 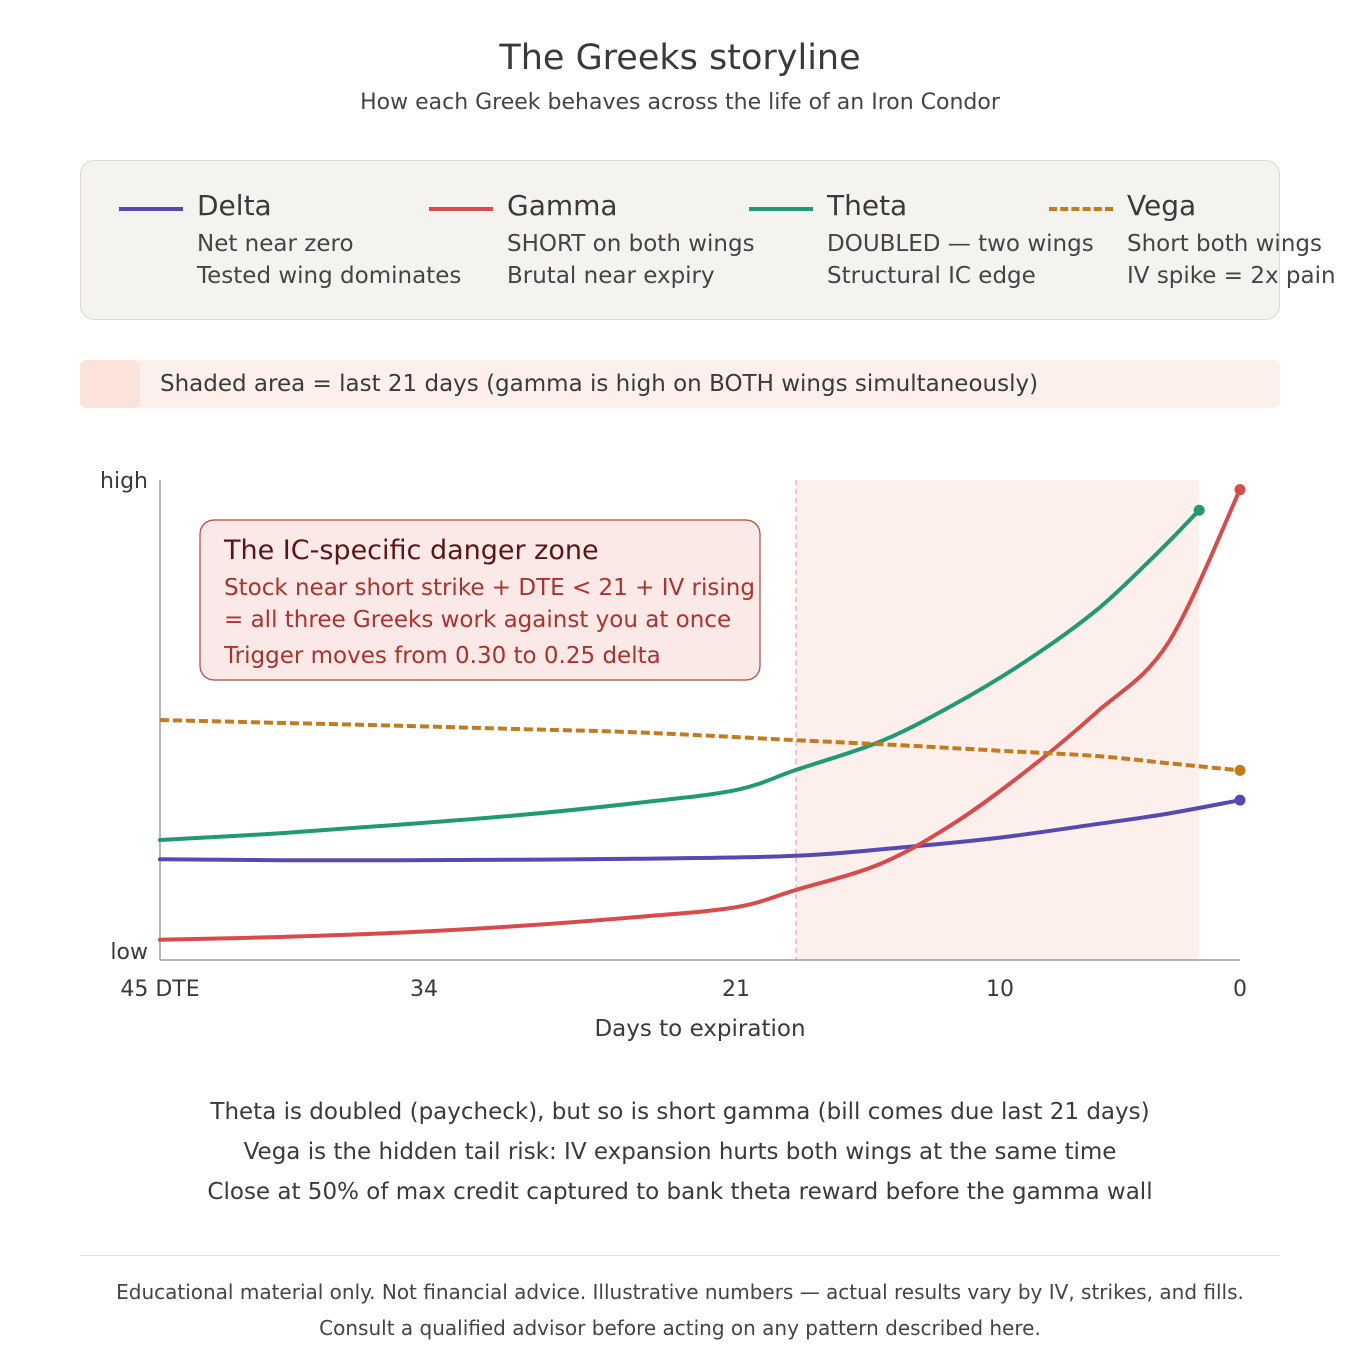 I want to click on legend-name-theta: Theta, so click(x=867, y=205).